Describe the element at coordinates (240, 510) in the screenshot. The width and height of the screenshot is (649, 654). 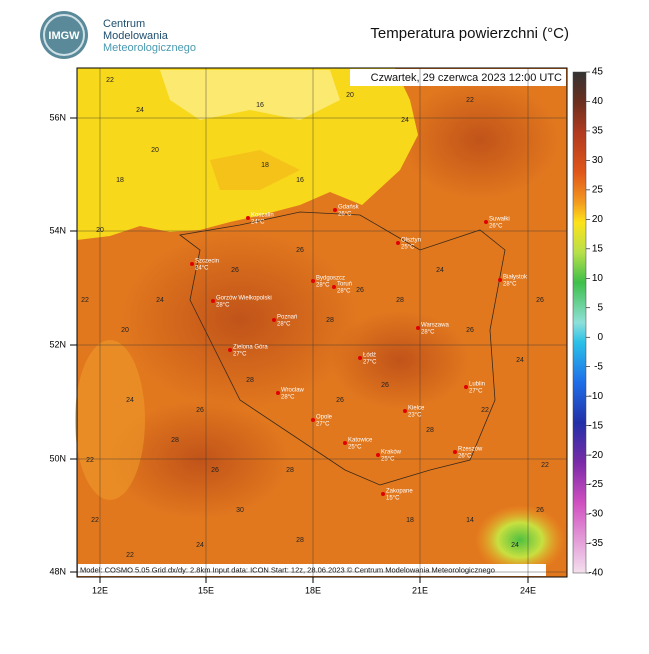
I see `contour-label: 30` at that location.